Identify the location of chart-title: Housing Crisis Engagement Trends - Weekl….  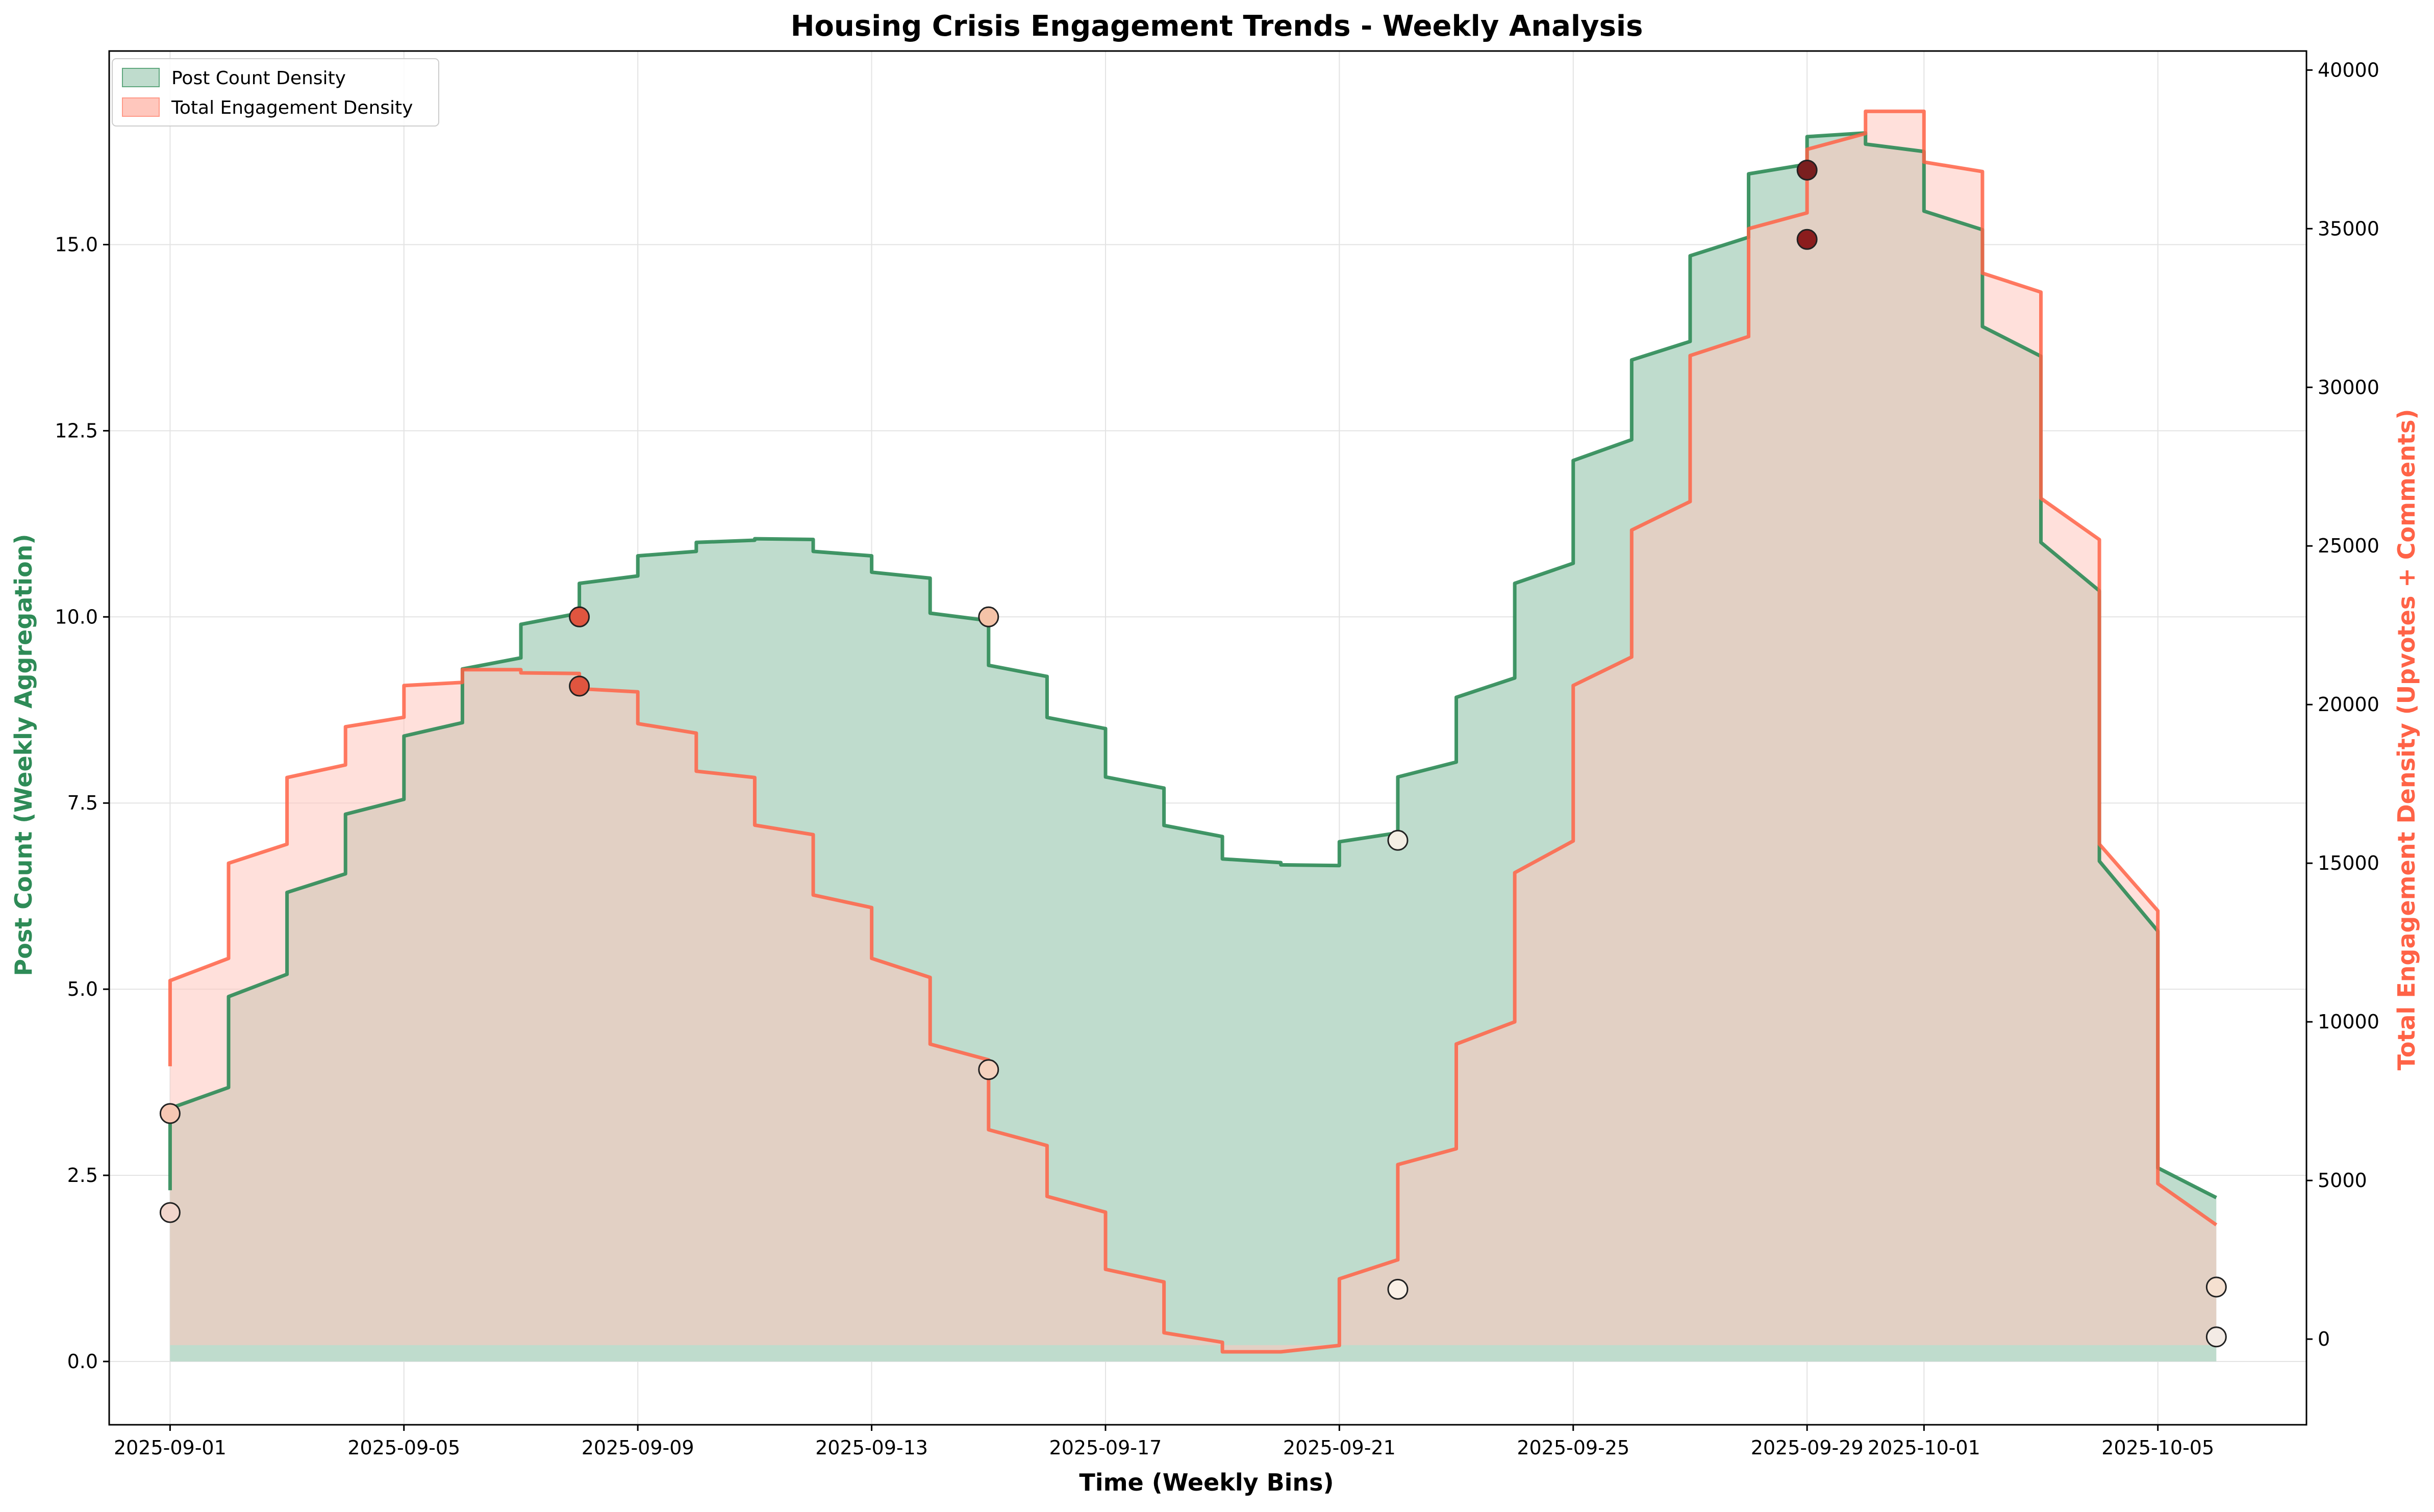
(1217, 26).